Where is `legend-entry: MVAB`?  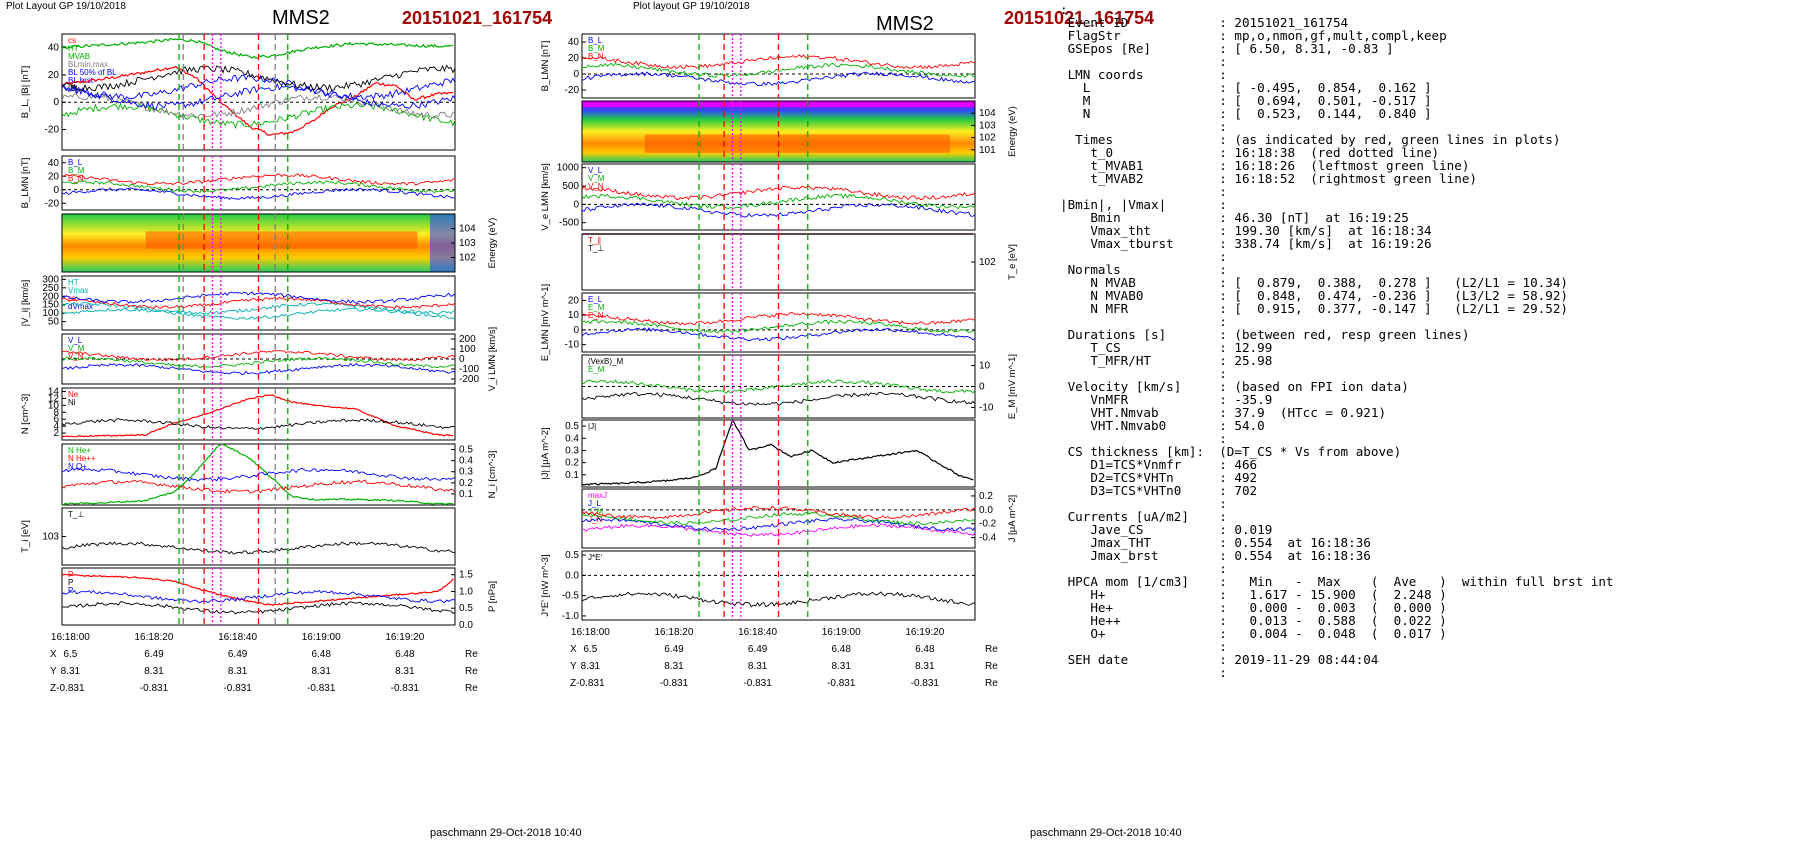 legend-entry: MVAB is located at coordinates (79, 56).